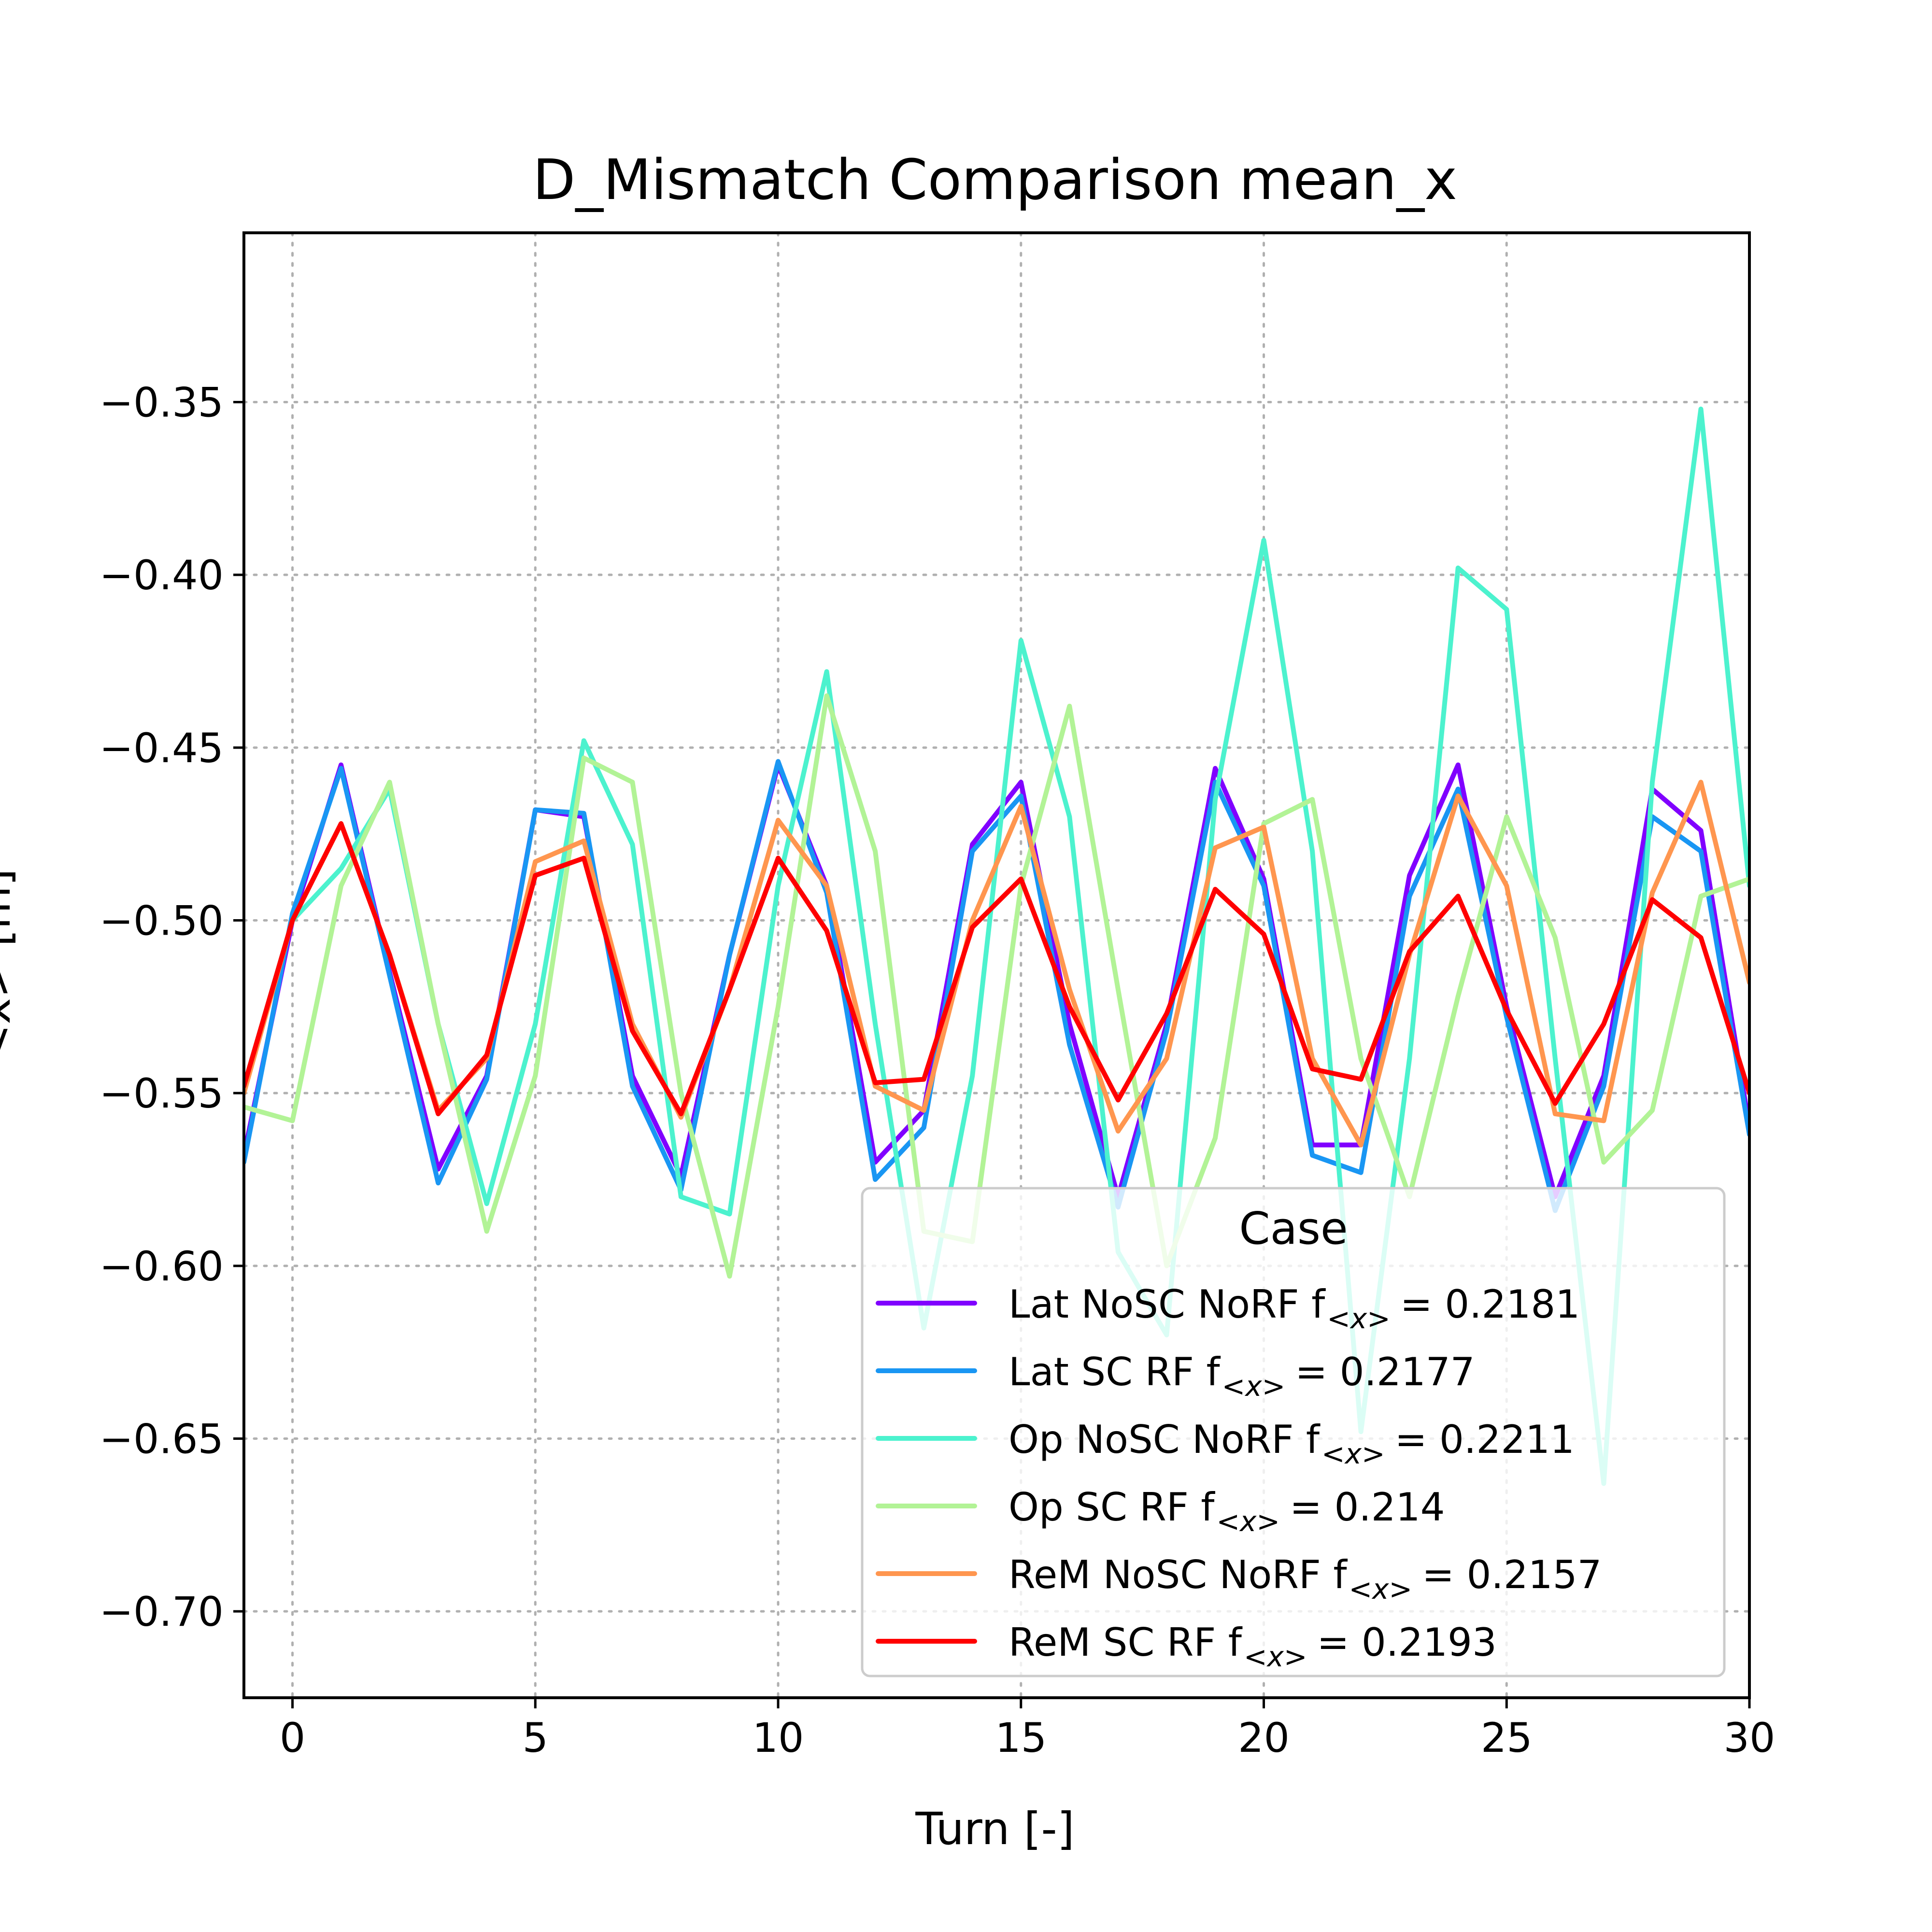 The width and height of the screenshot is (1932, 1932). I want to click on y-tick-label: −0.60, so click(161, 1266).